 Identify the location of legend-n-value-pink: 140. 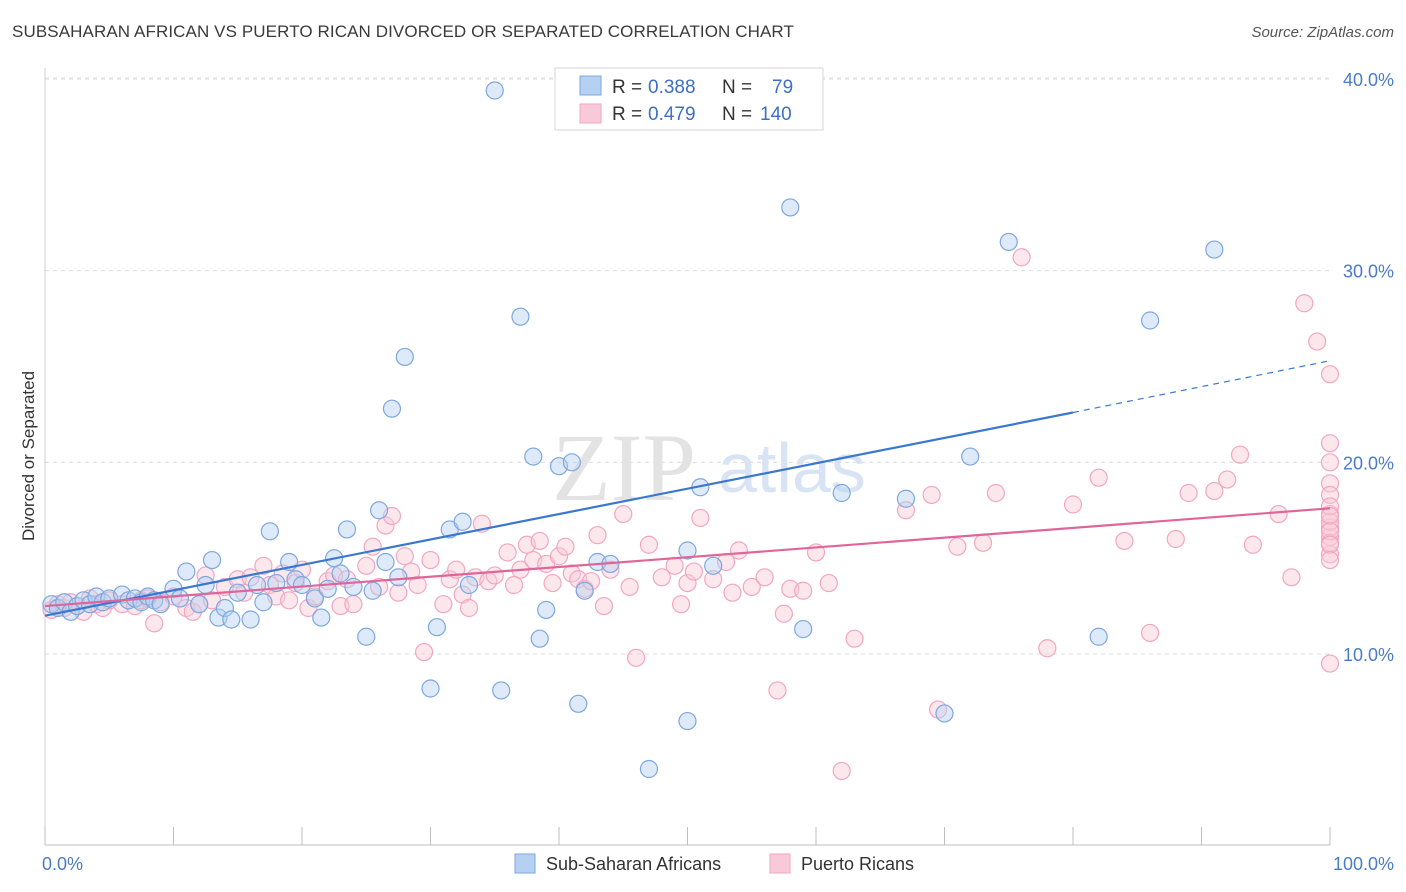
(776, 114).